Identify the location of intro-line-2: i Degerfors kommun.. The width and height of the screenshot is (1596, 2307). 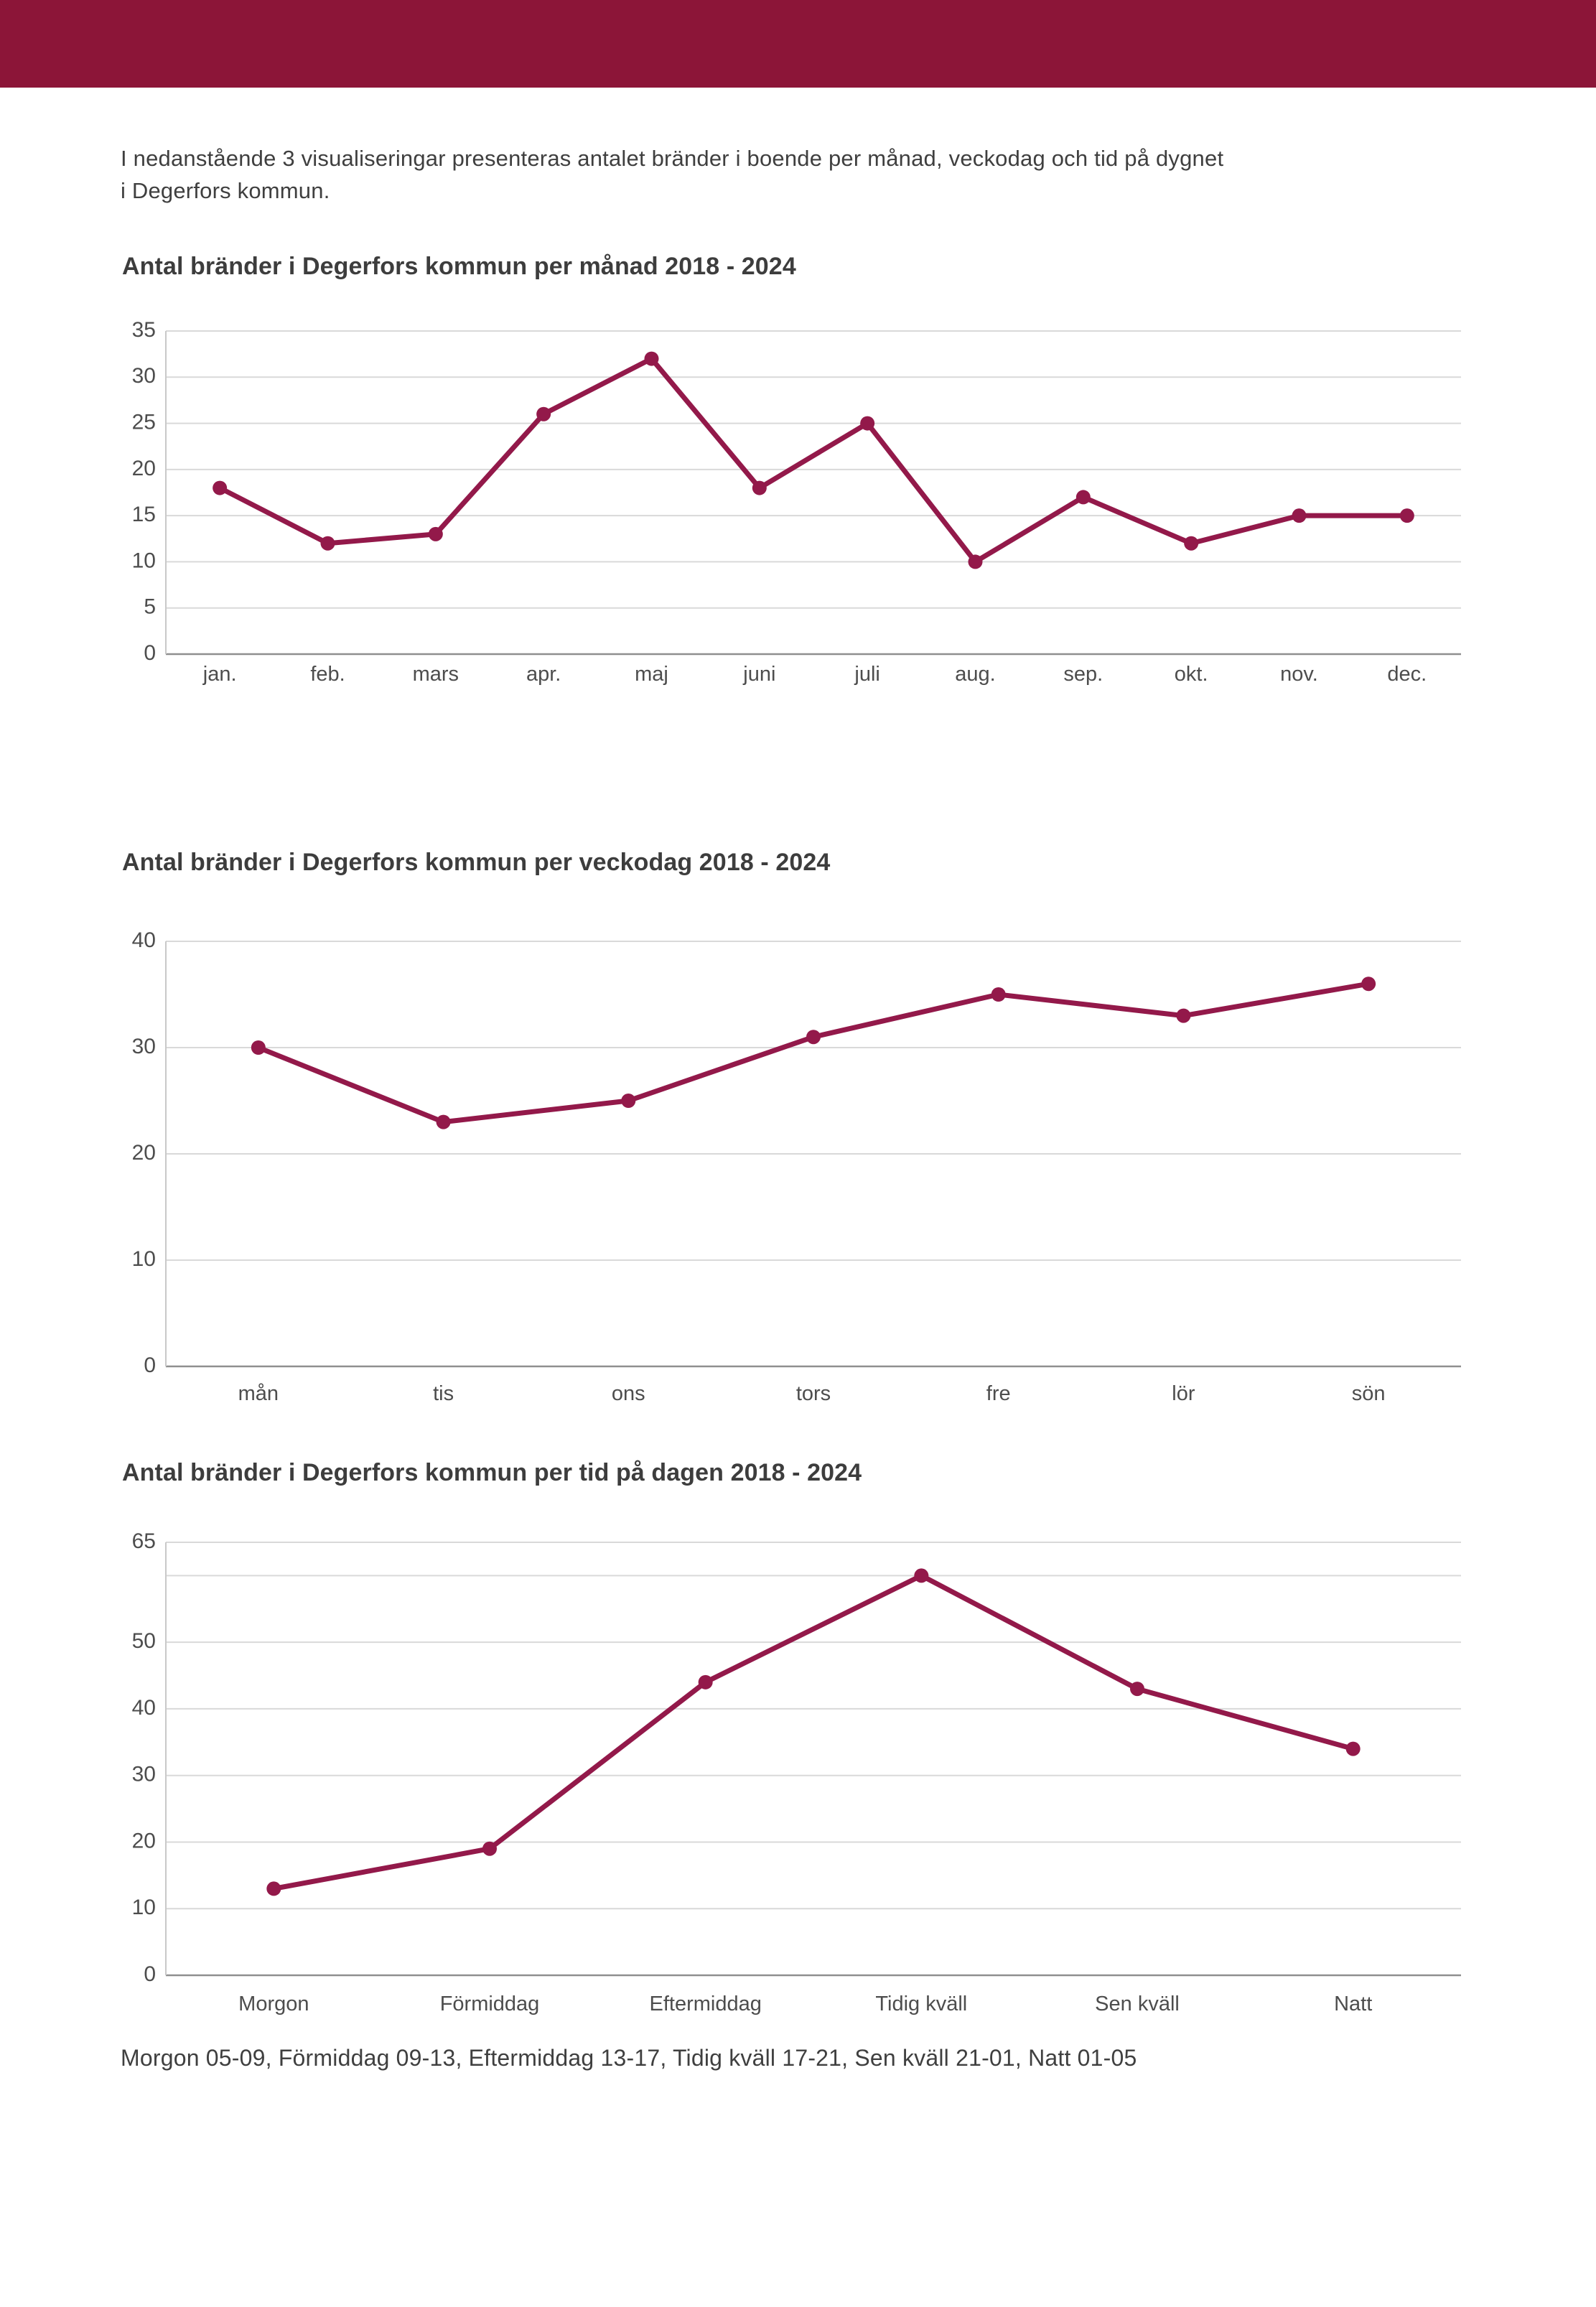
(225, 190).